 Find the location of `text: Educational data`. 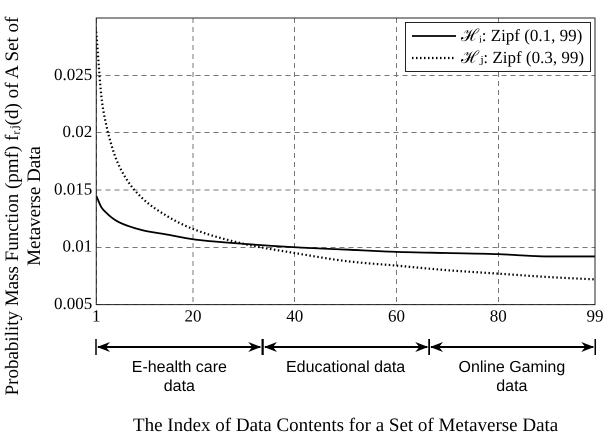

text: Educational data is located at coordinates (346, 367).